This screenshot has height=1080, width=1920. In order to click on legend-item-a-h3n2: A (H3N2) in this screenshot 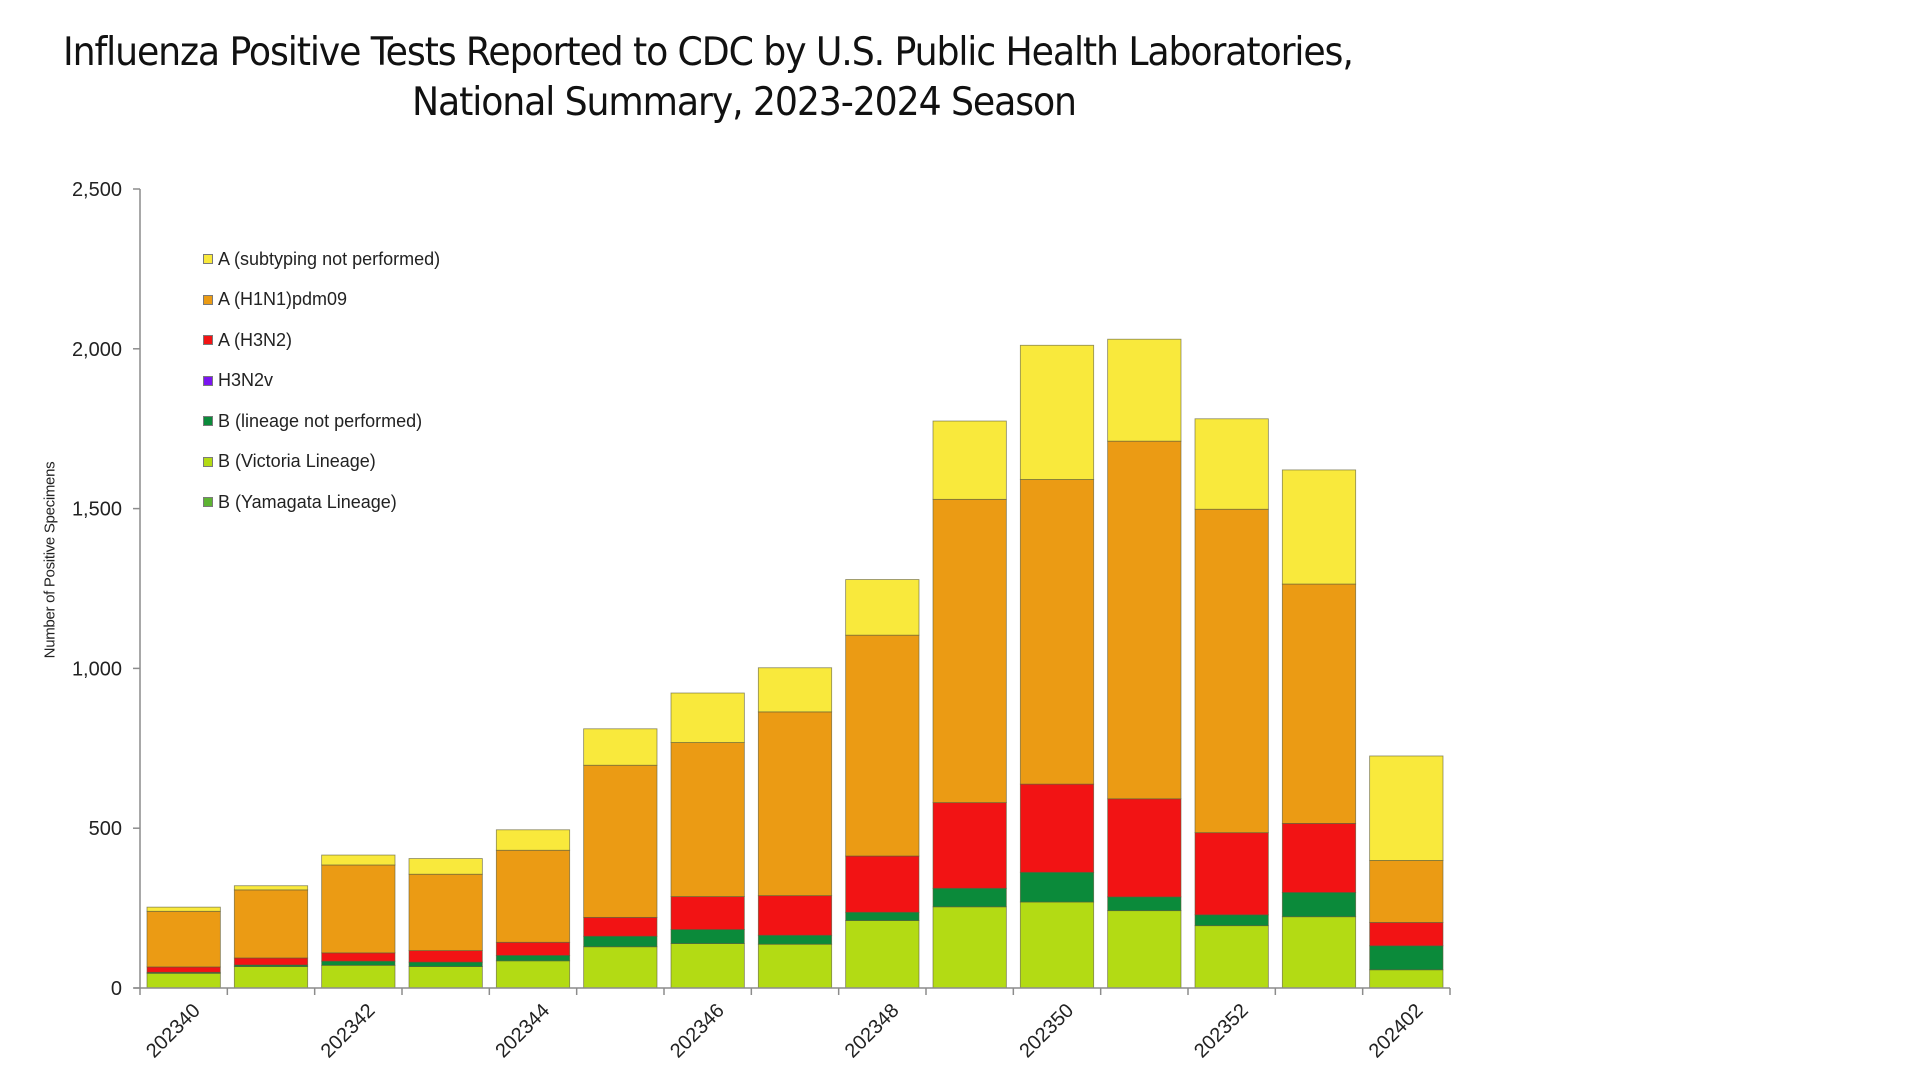, I will do `click(247, 340)`.